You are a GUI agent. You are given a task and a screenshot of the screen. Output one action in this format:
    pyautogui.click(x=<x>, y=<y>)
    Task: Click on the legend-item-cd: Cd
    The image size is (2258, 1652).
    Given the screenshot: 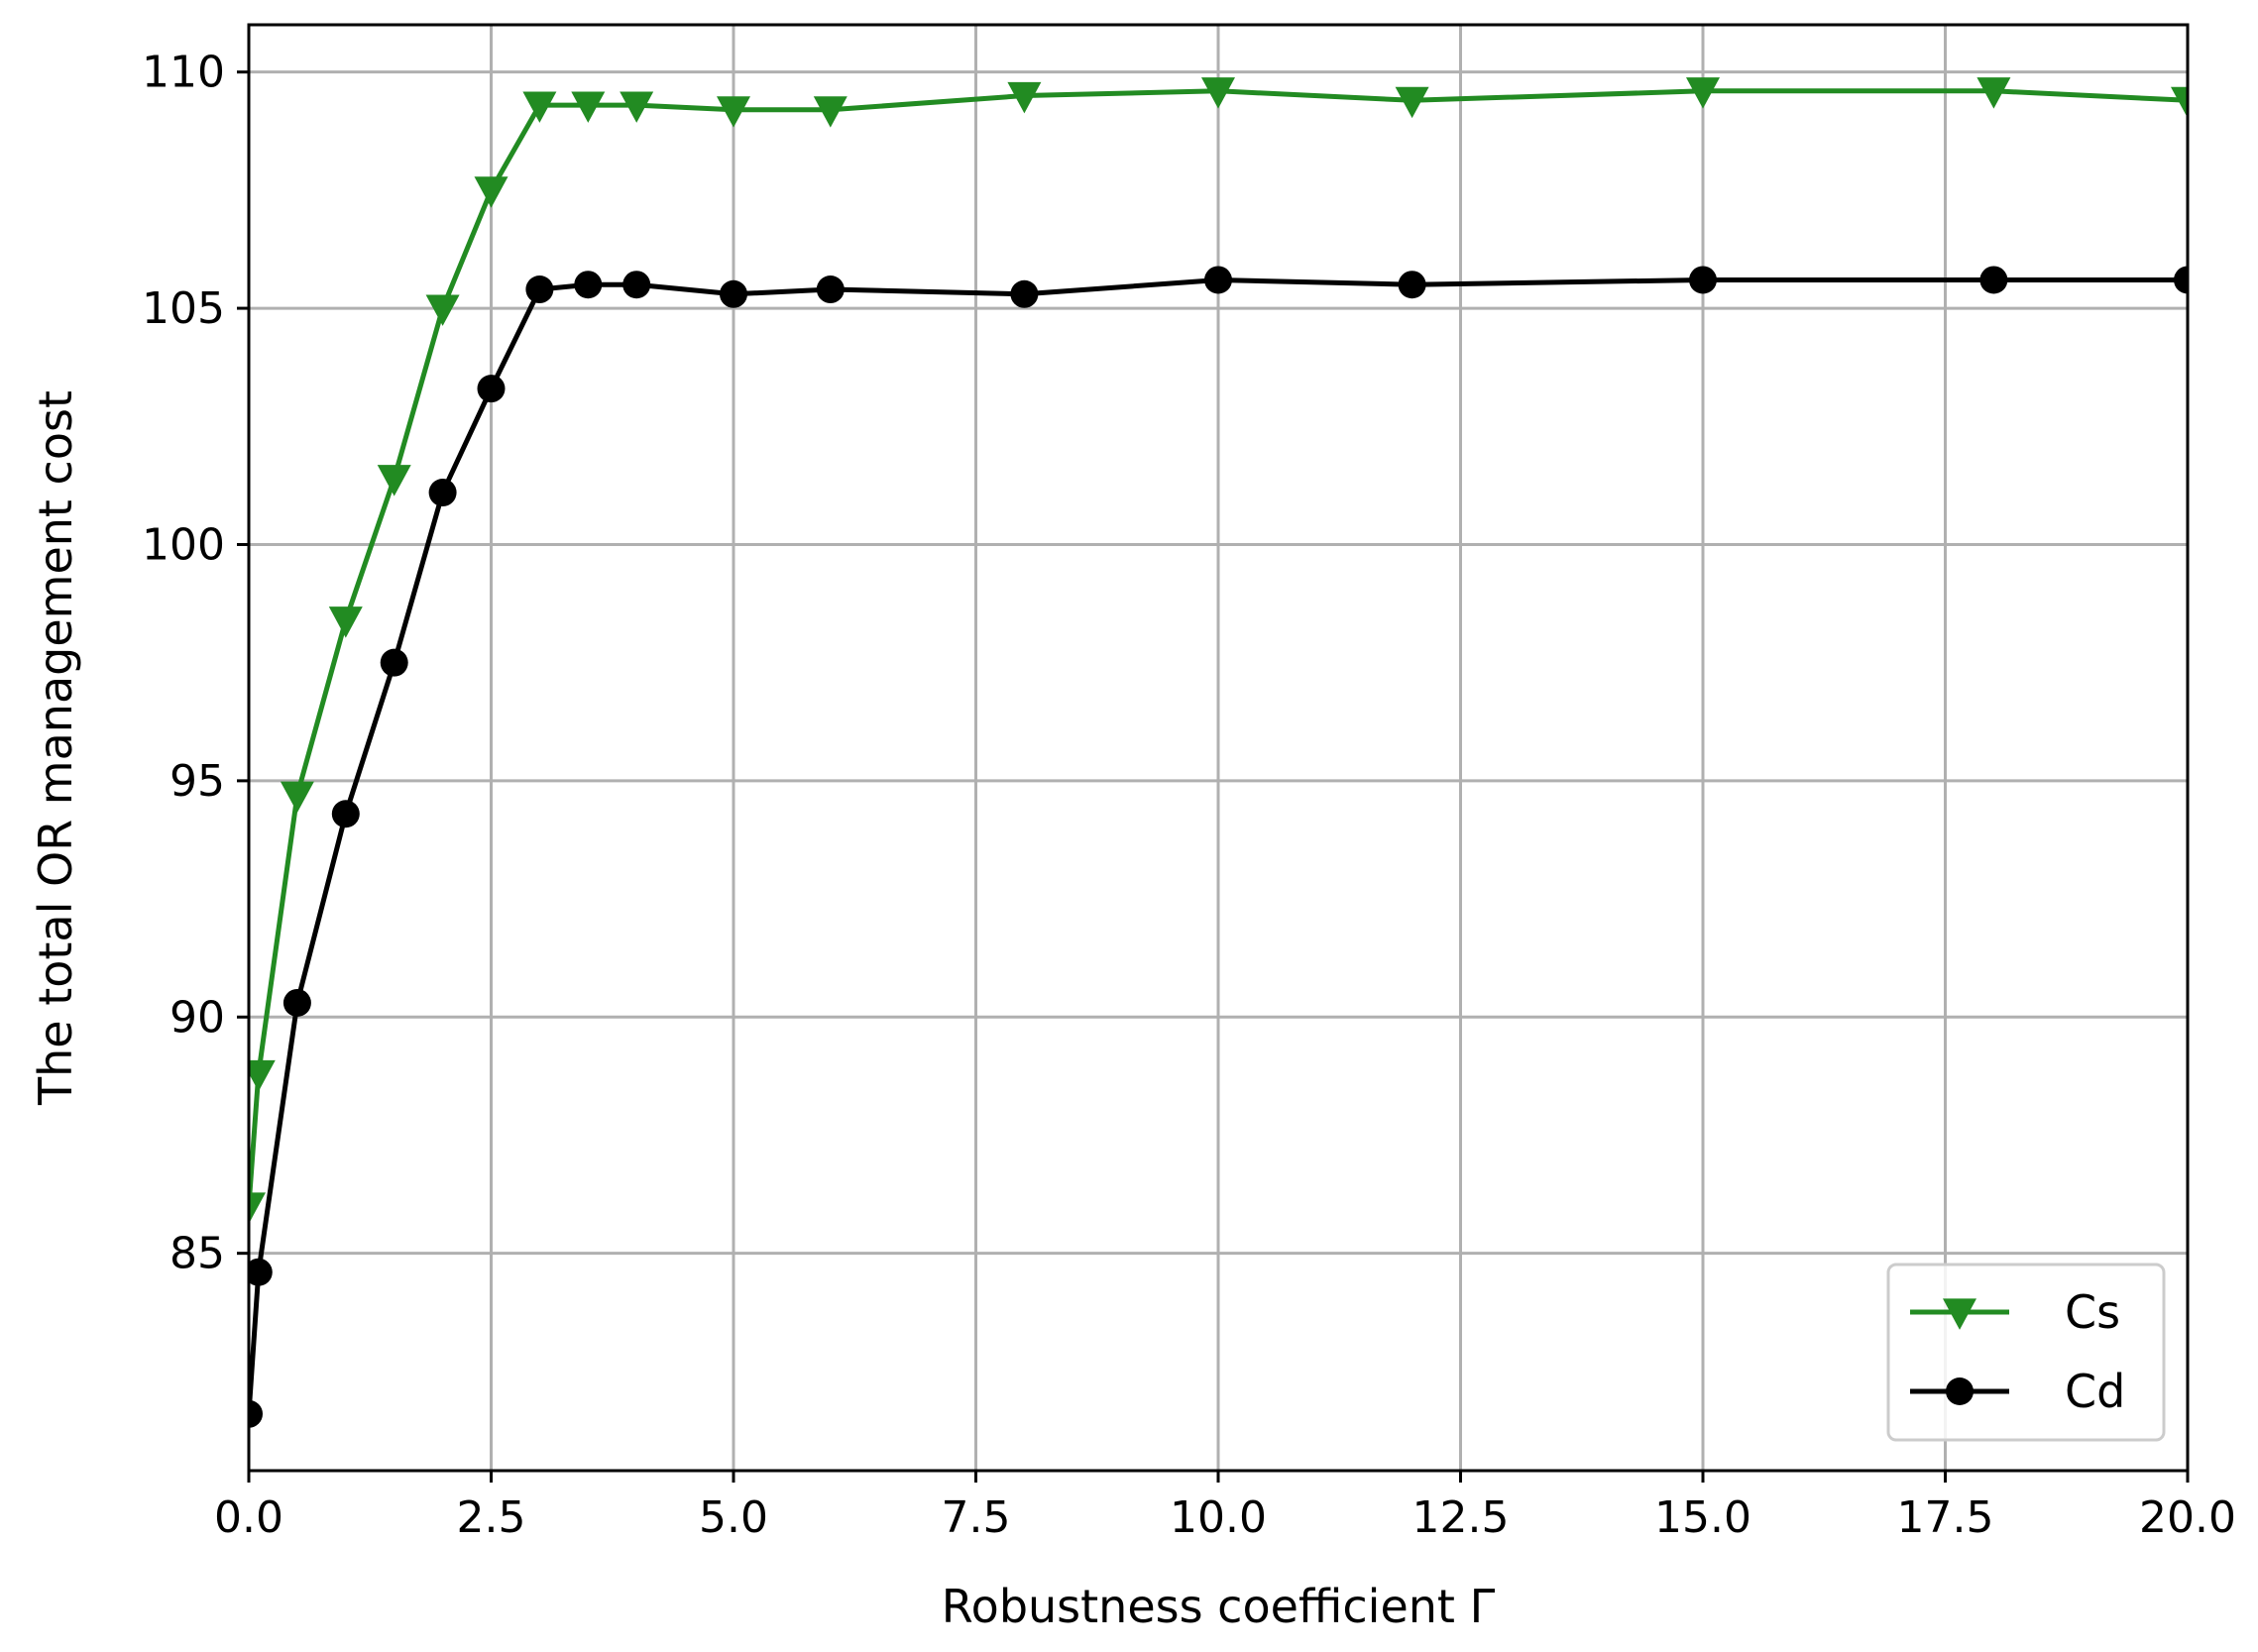 What is the action you would take?
    pyautogui.click(x=2018, y=1391)
    